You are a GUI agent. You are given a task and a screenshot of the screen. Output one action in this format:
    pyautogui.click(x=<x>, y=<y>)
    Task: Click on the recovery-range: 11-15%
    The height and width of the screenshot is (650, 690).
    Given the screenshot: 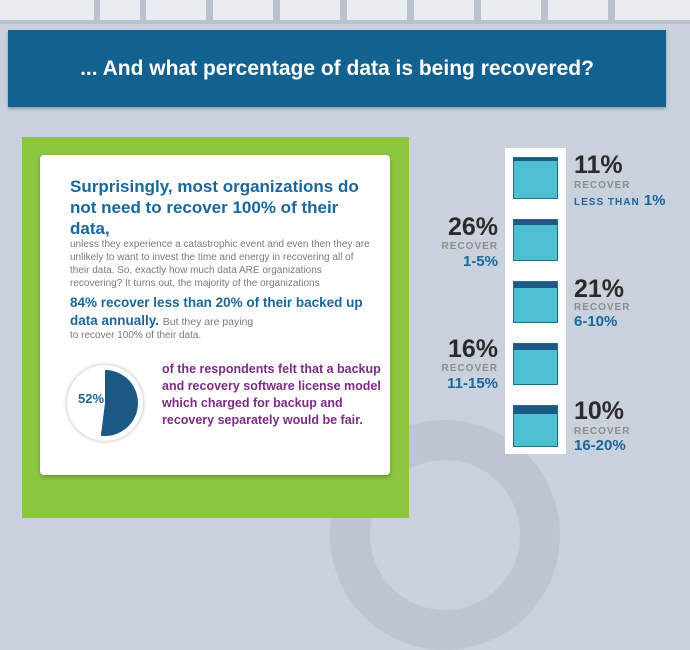 What is the action you would take?
    pyautogui.click(x=472, y=383)
    